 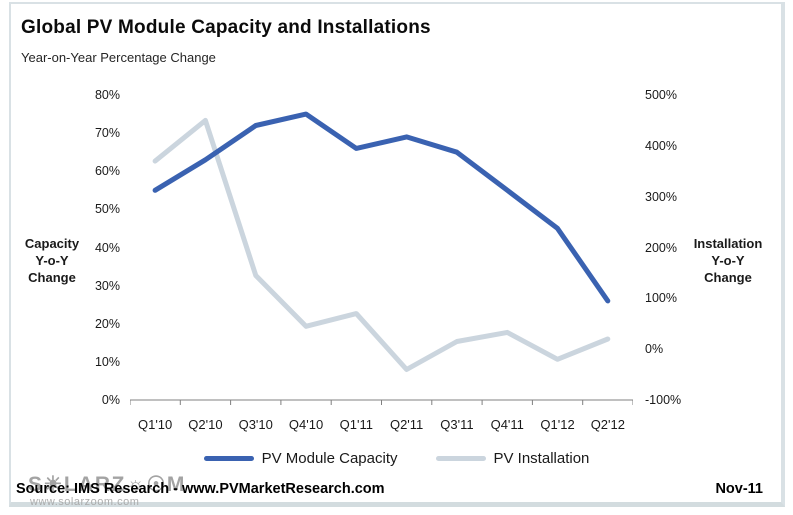 I want to click on x-axis-category-label: Q3'11, so click(x=457, y=424).